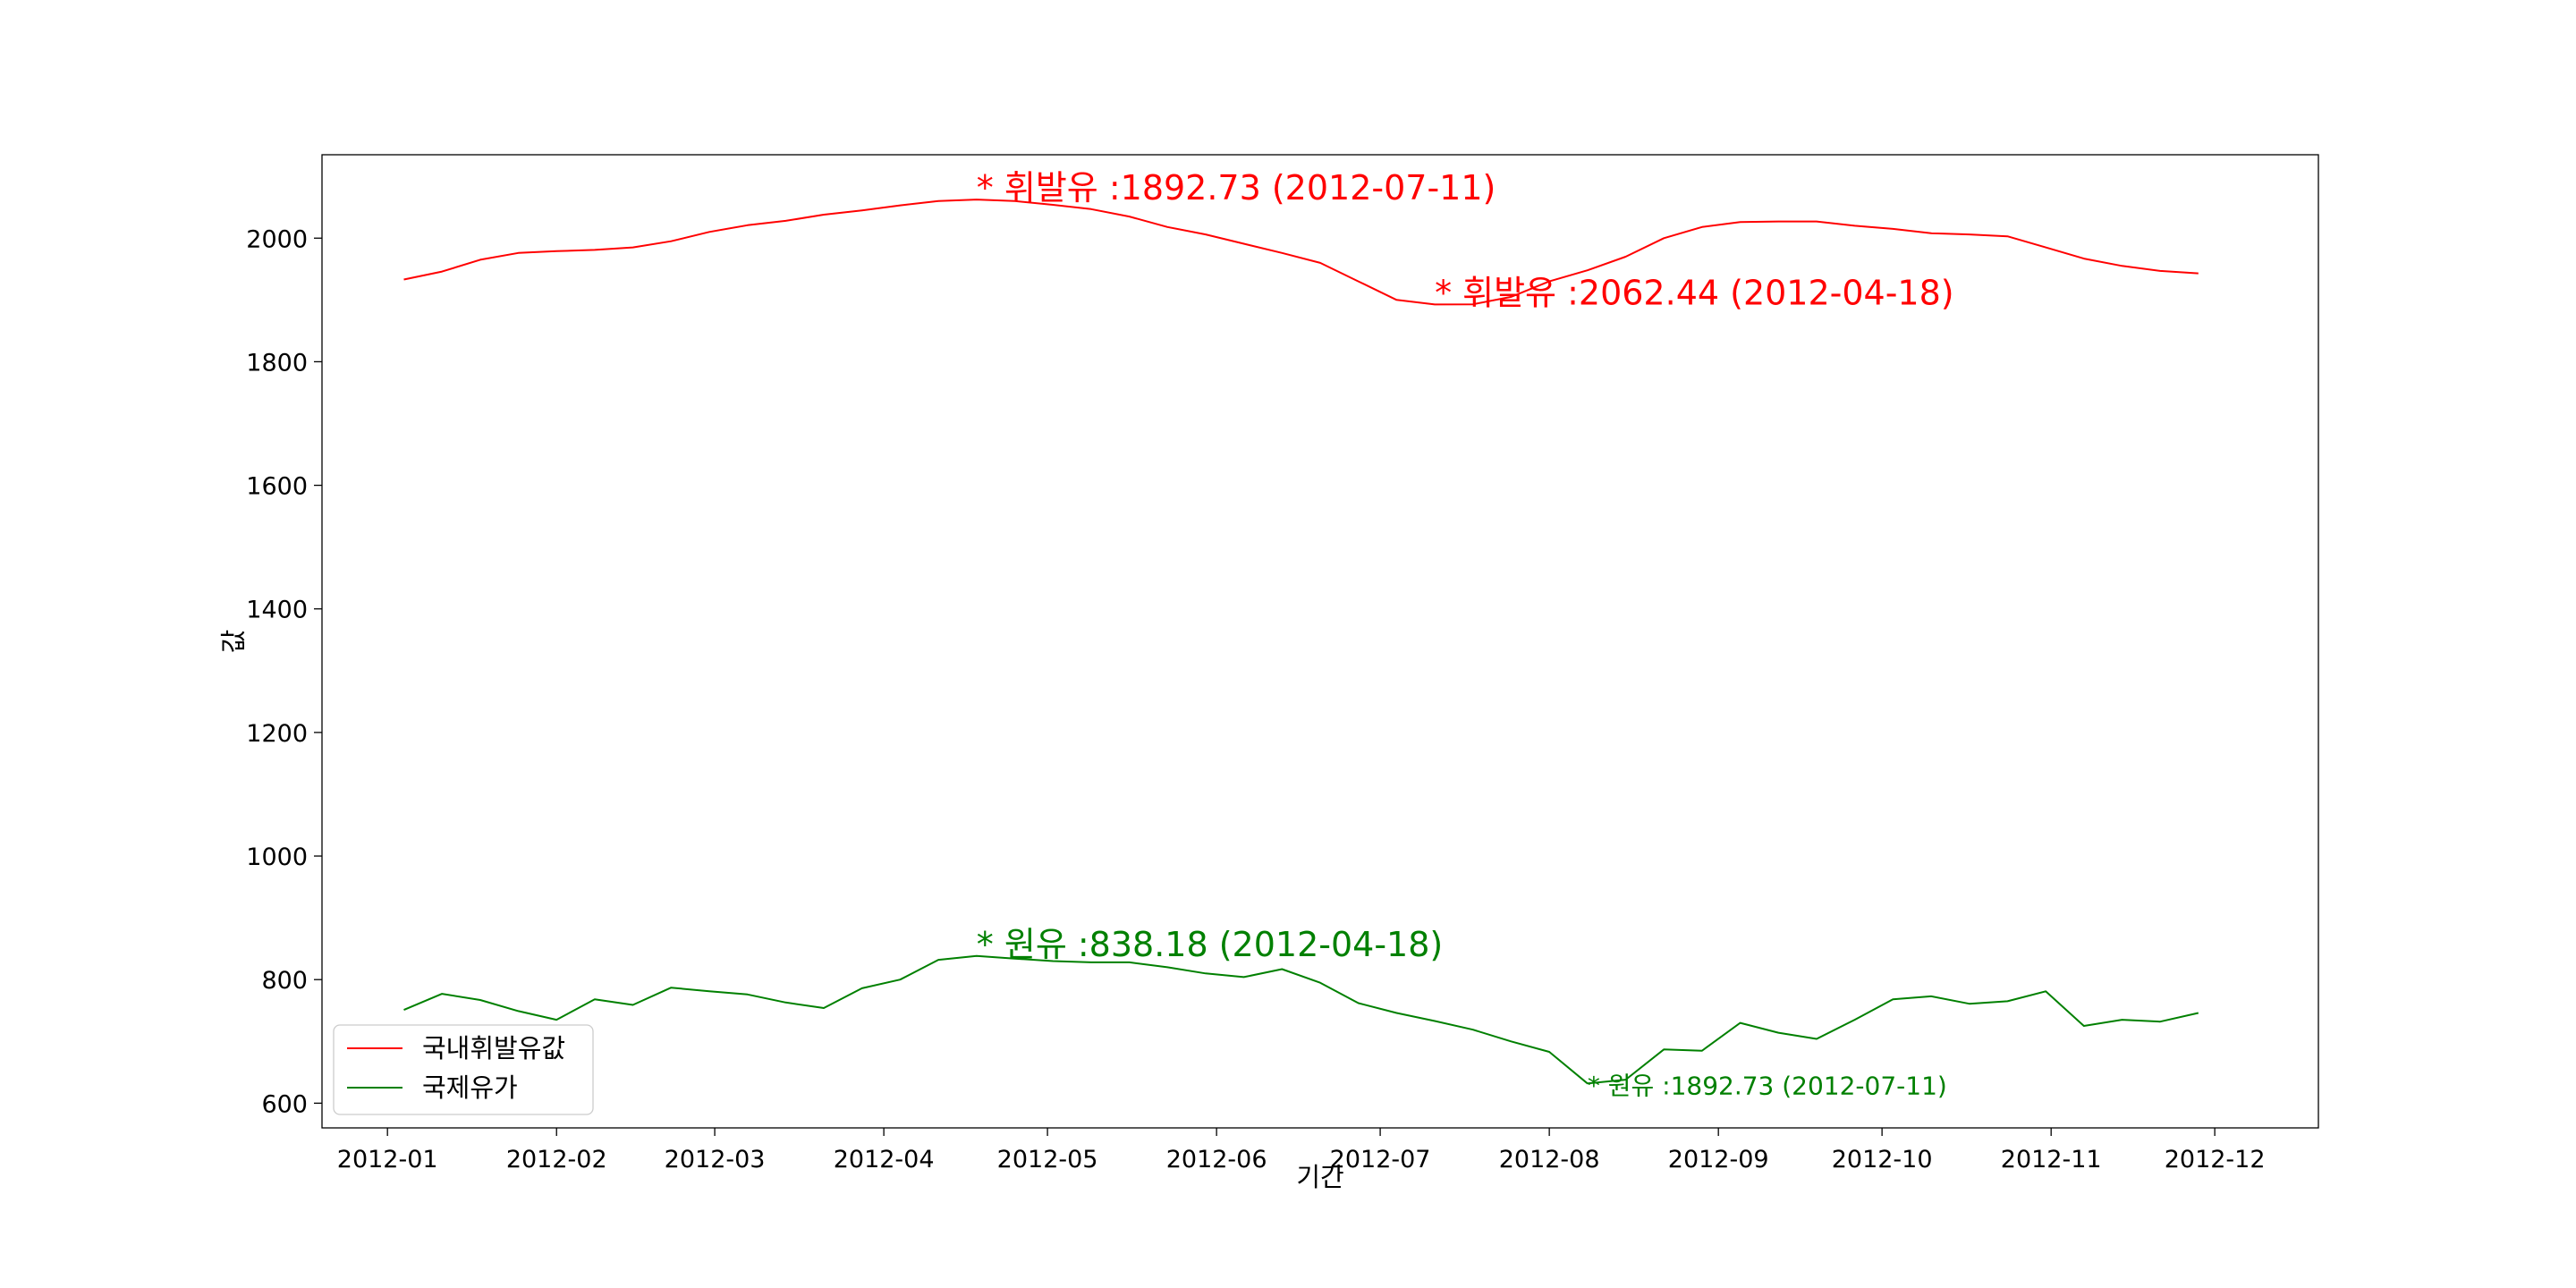 Image resolution: width=2576 pixels, height=1288 pixels. I want to click on x-tick-label: 2012-03, so click(715, 1160).